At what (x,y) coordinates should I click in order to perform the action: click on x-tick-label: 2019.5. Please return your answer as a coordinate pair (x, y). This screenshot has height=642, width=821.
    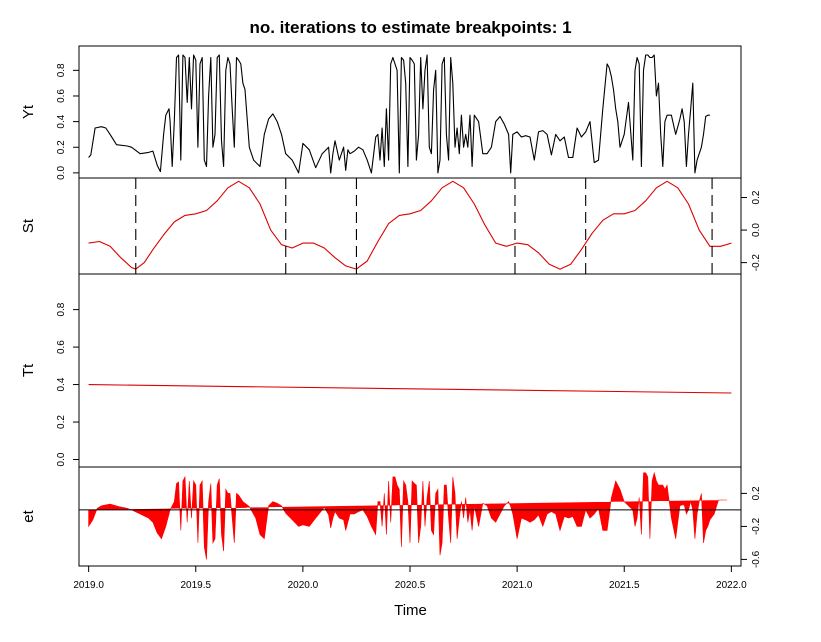
    Looking at the image, I should click on (195, 585).